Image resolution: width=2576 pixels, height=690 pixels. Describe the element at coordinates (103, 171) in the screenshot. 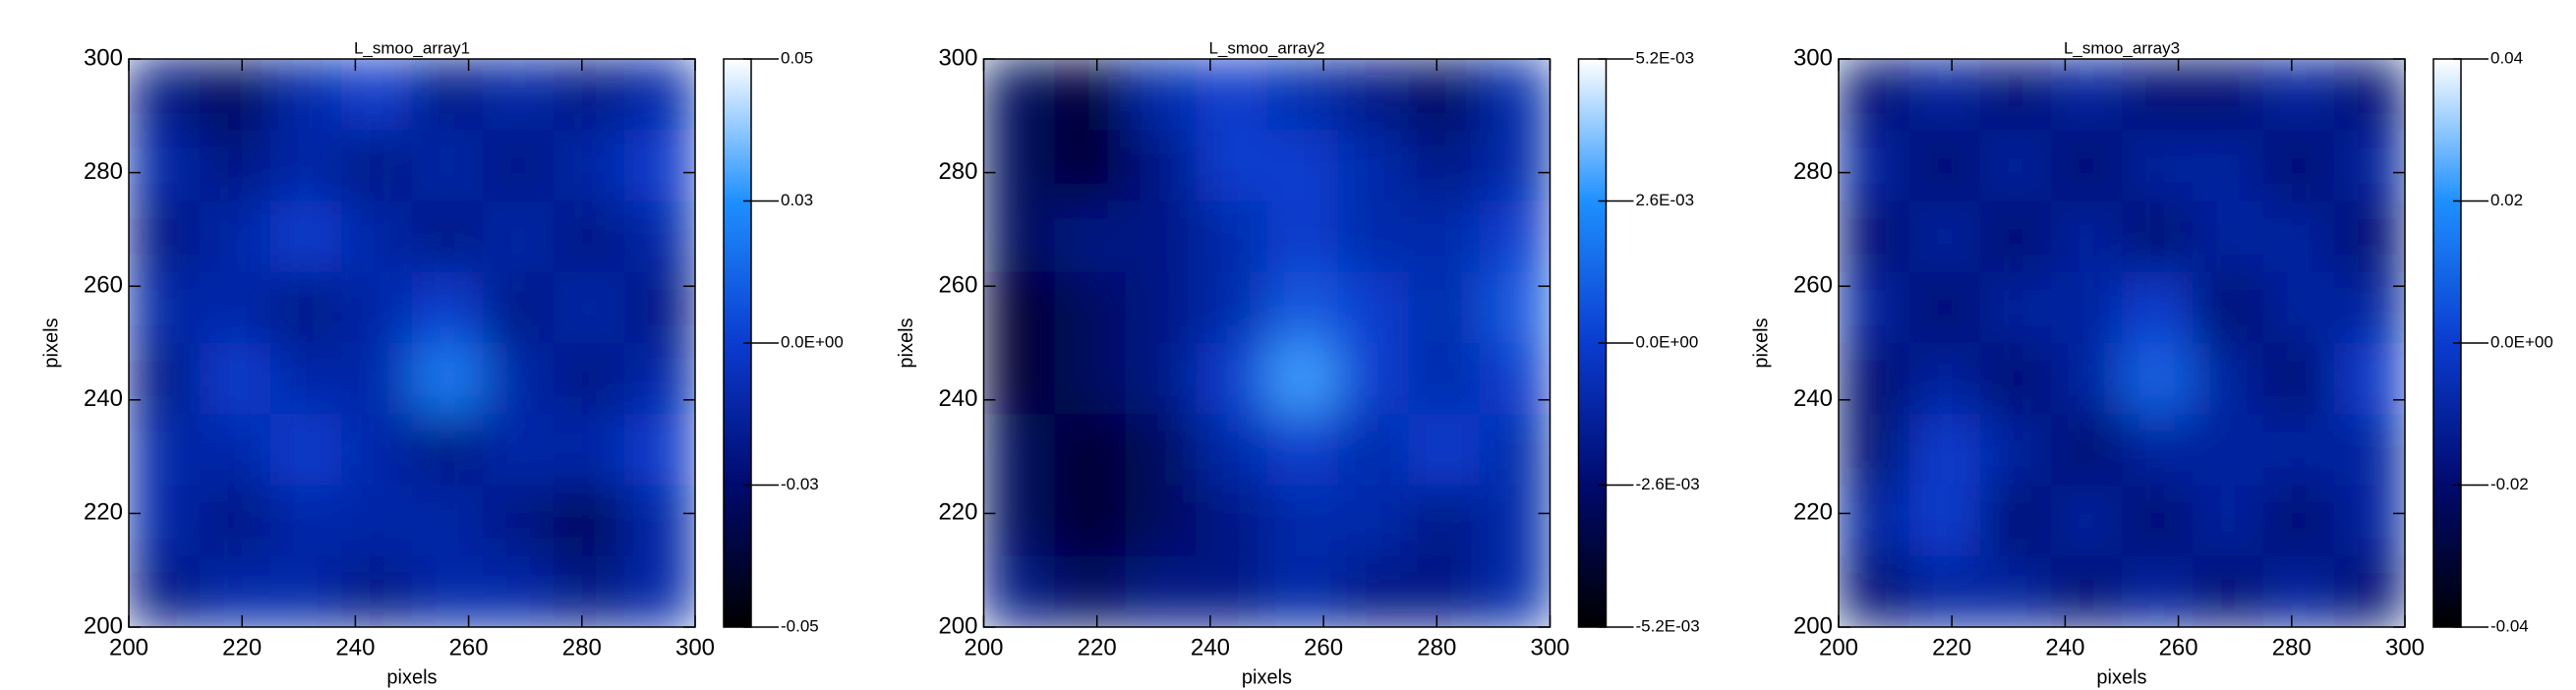

I see `y-tick-label: 280` at that location.